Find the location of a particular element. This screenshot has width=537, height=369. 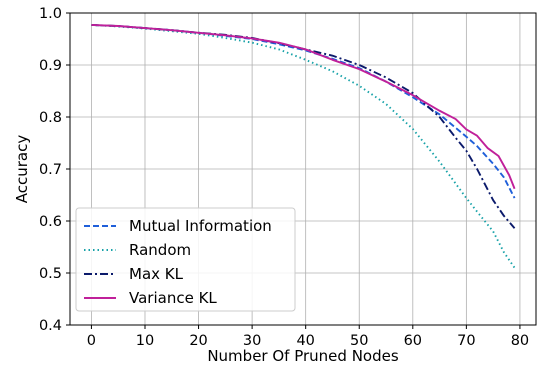

y-tick-label-4: 0.8 is located at coordinates (50, 118).